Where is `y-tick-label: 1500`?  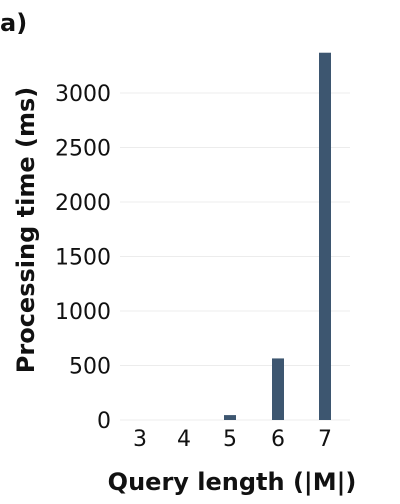
y-tick-label: 1500 is located at coordinates (83, 258).